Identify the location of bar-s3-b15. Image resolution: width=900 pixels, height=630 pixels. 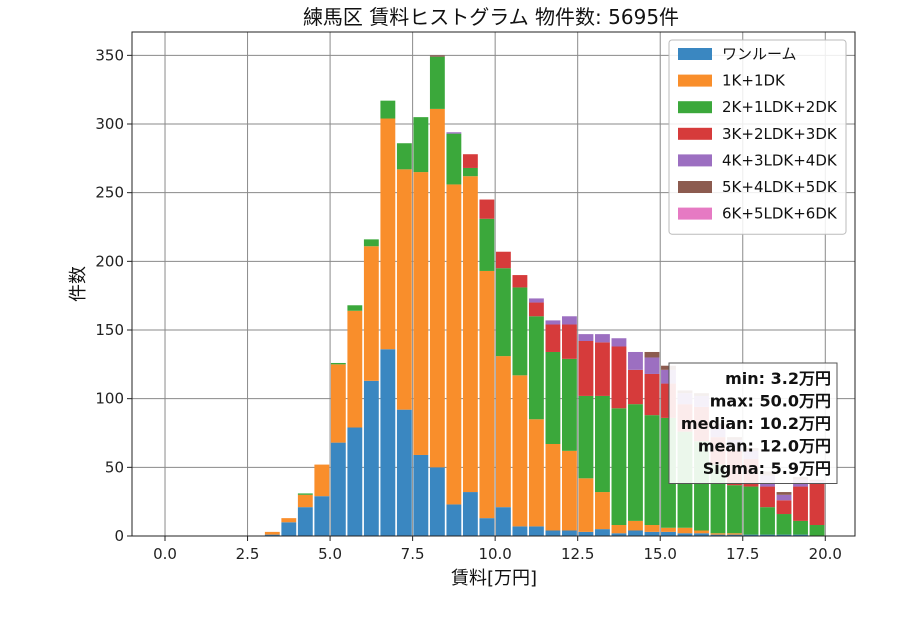
(520, 281).